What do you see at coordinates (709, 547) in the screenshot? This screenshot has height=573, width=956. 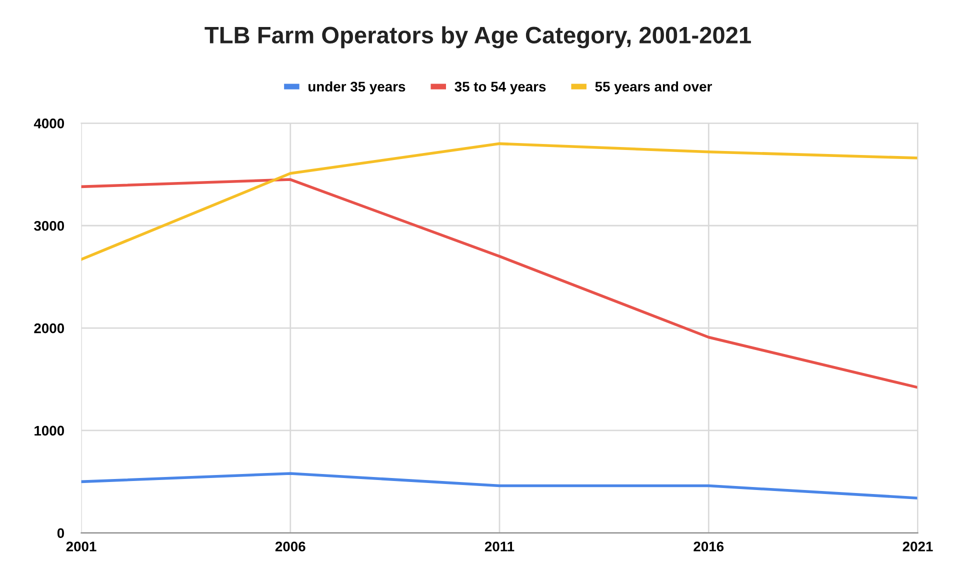 I see `x-tick-label: 2016` at bounding box center [709, 547].